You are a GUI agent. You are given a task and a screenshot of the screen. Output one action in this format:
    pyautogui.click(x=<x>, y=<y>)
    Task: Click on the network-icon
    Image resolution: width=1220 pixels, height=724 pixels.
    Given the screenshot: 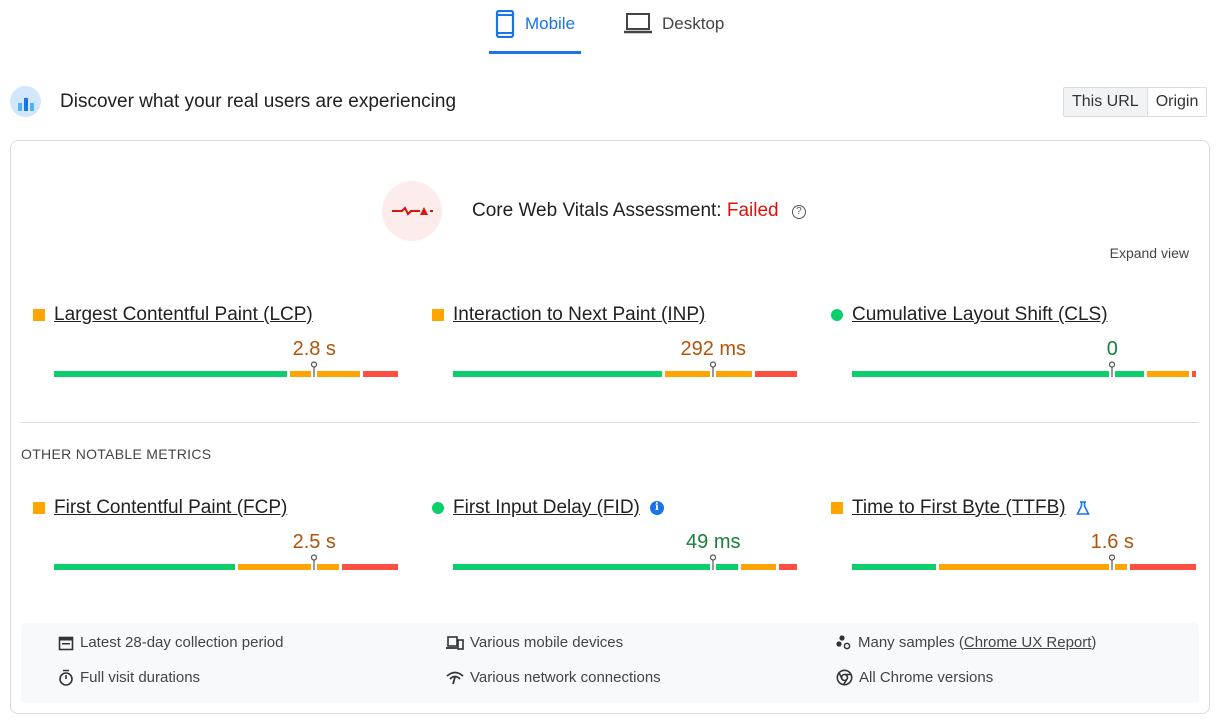 What is the action you would take?
    pyautogui.click(x=455, y=677)
    